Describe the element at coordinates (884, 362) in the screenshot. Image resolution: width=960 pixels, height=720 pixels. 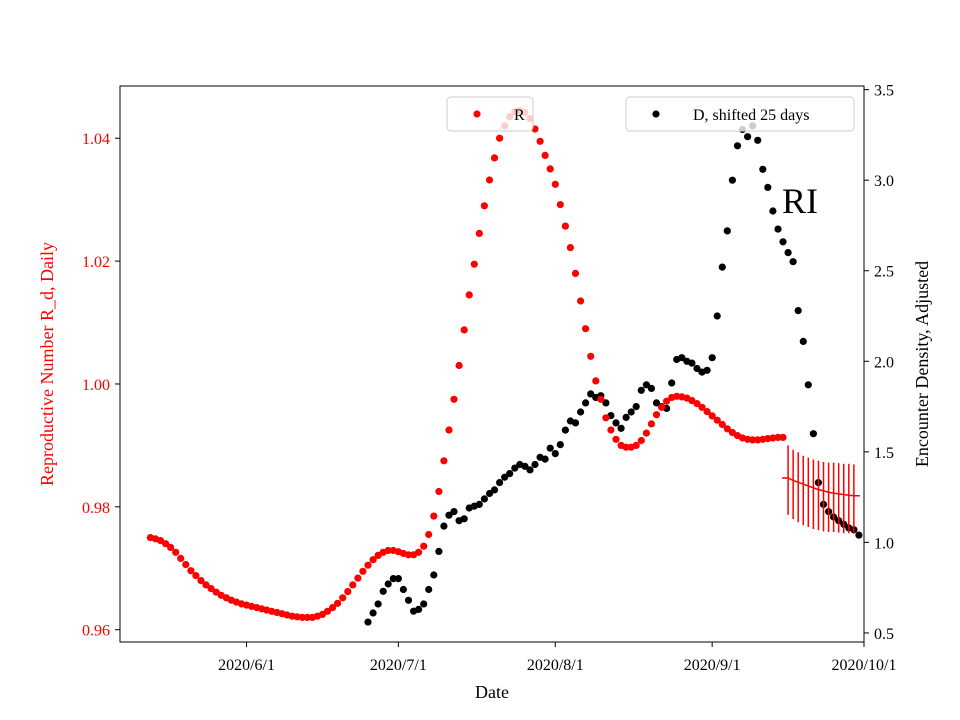
I see `y-right-tick-label: 2.0` at that location.